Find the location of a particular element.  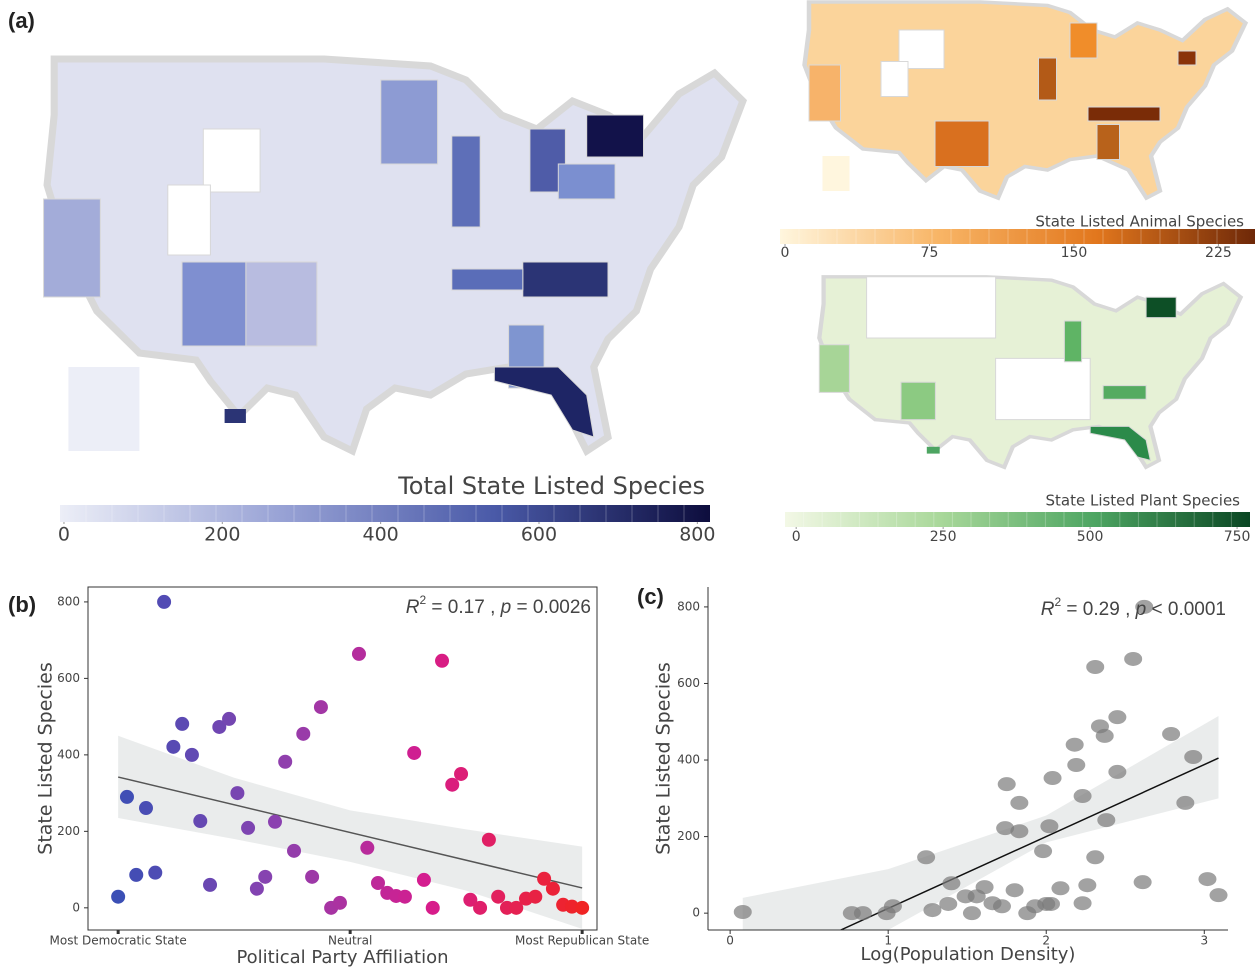

annotation: R2 = 0.29 , p < 0.0001 is located at coordinates (1133, 607).